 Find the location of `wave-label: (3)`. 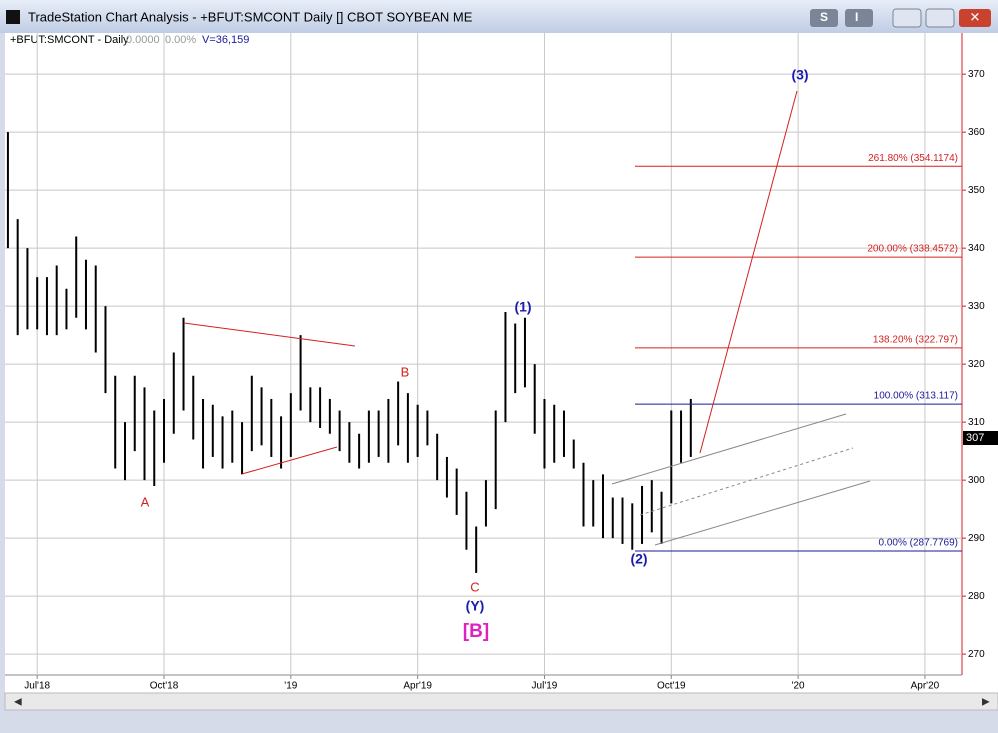

wave-label: (3) is located at coordinates (799, 75).